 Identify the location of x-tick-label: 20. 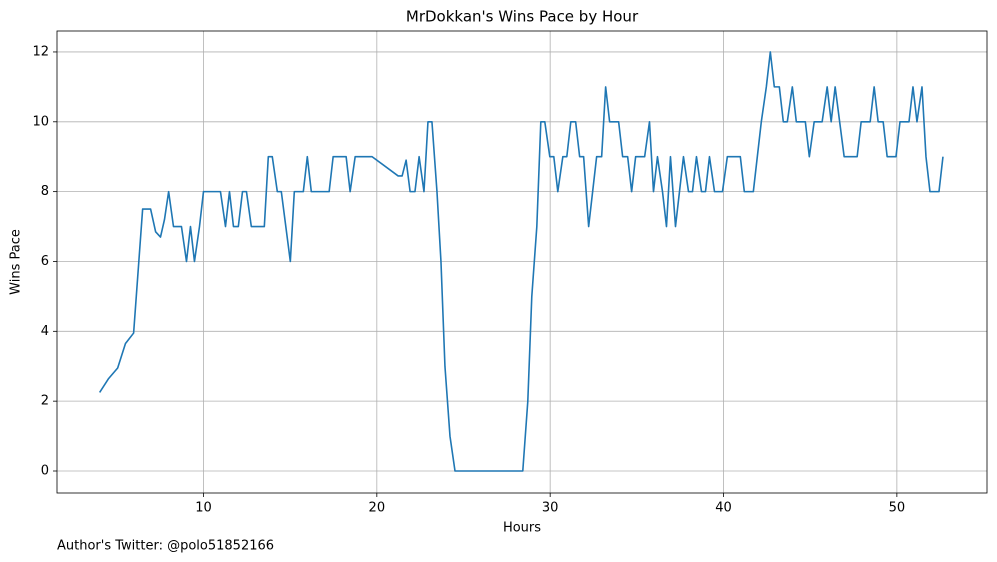
(377, 508).